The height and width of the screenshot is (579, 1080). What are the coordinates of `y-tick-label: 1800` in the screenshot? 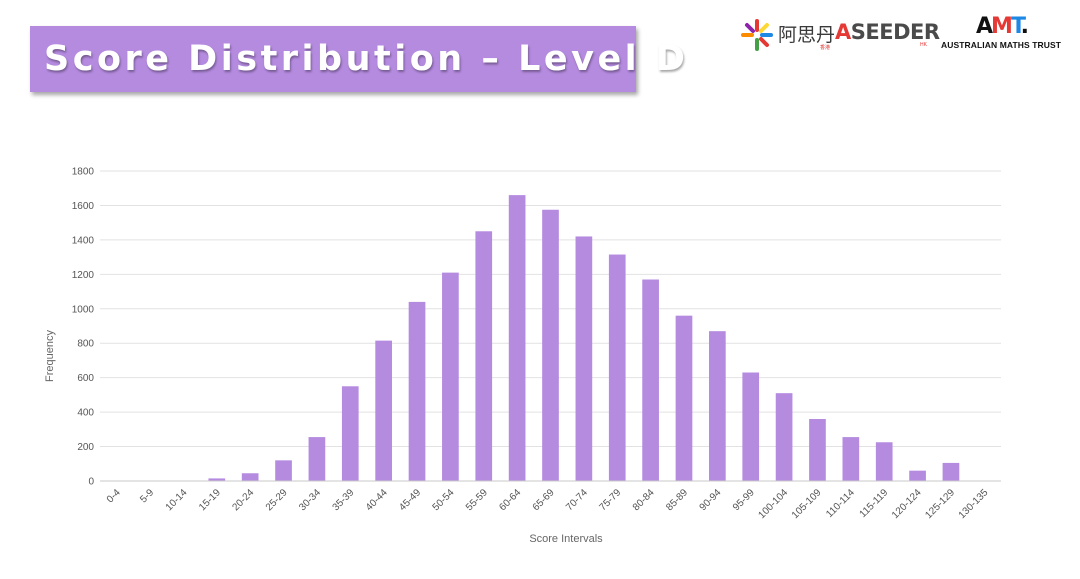 It's located at (83, 172).